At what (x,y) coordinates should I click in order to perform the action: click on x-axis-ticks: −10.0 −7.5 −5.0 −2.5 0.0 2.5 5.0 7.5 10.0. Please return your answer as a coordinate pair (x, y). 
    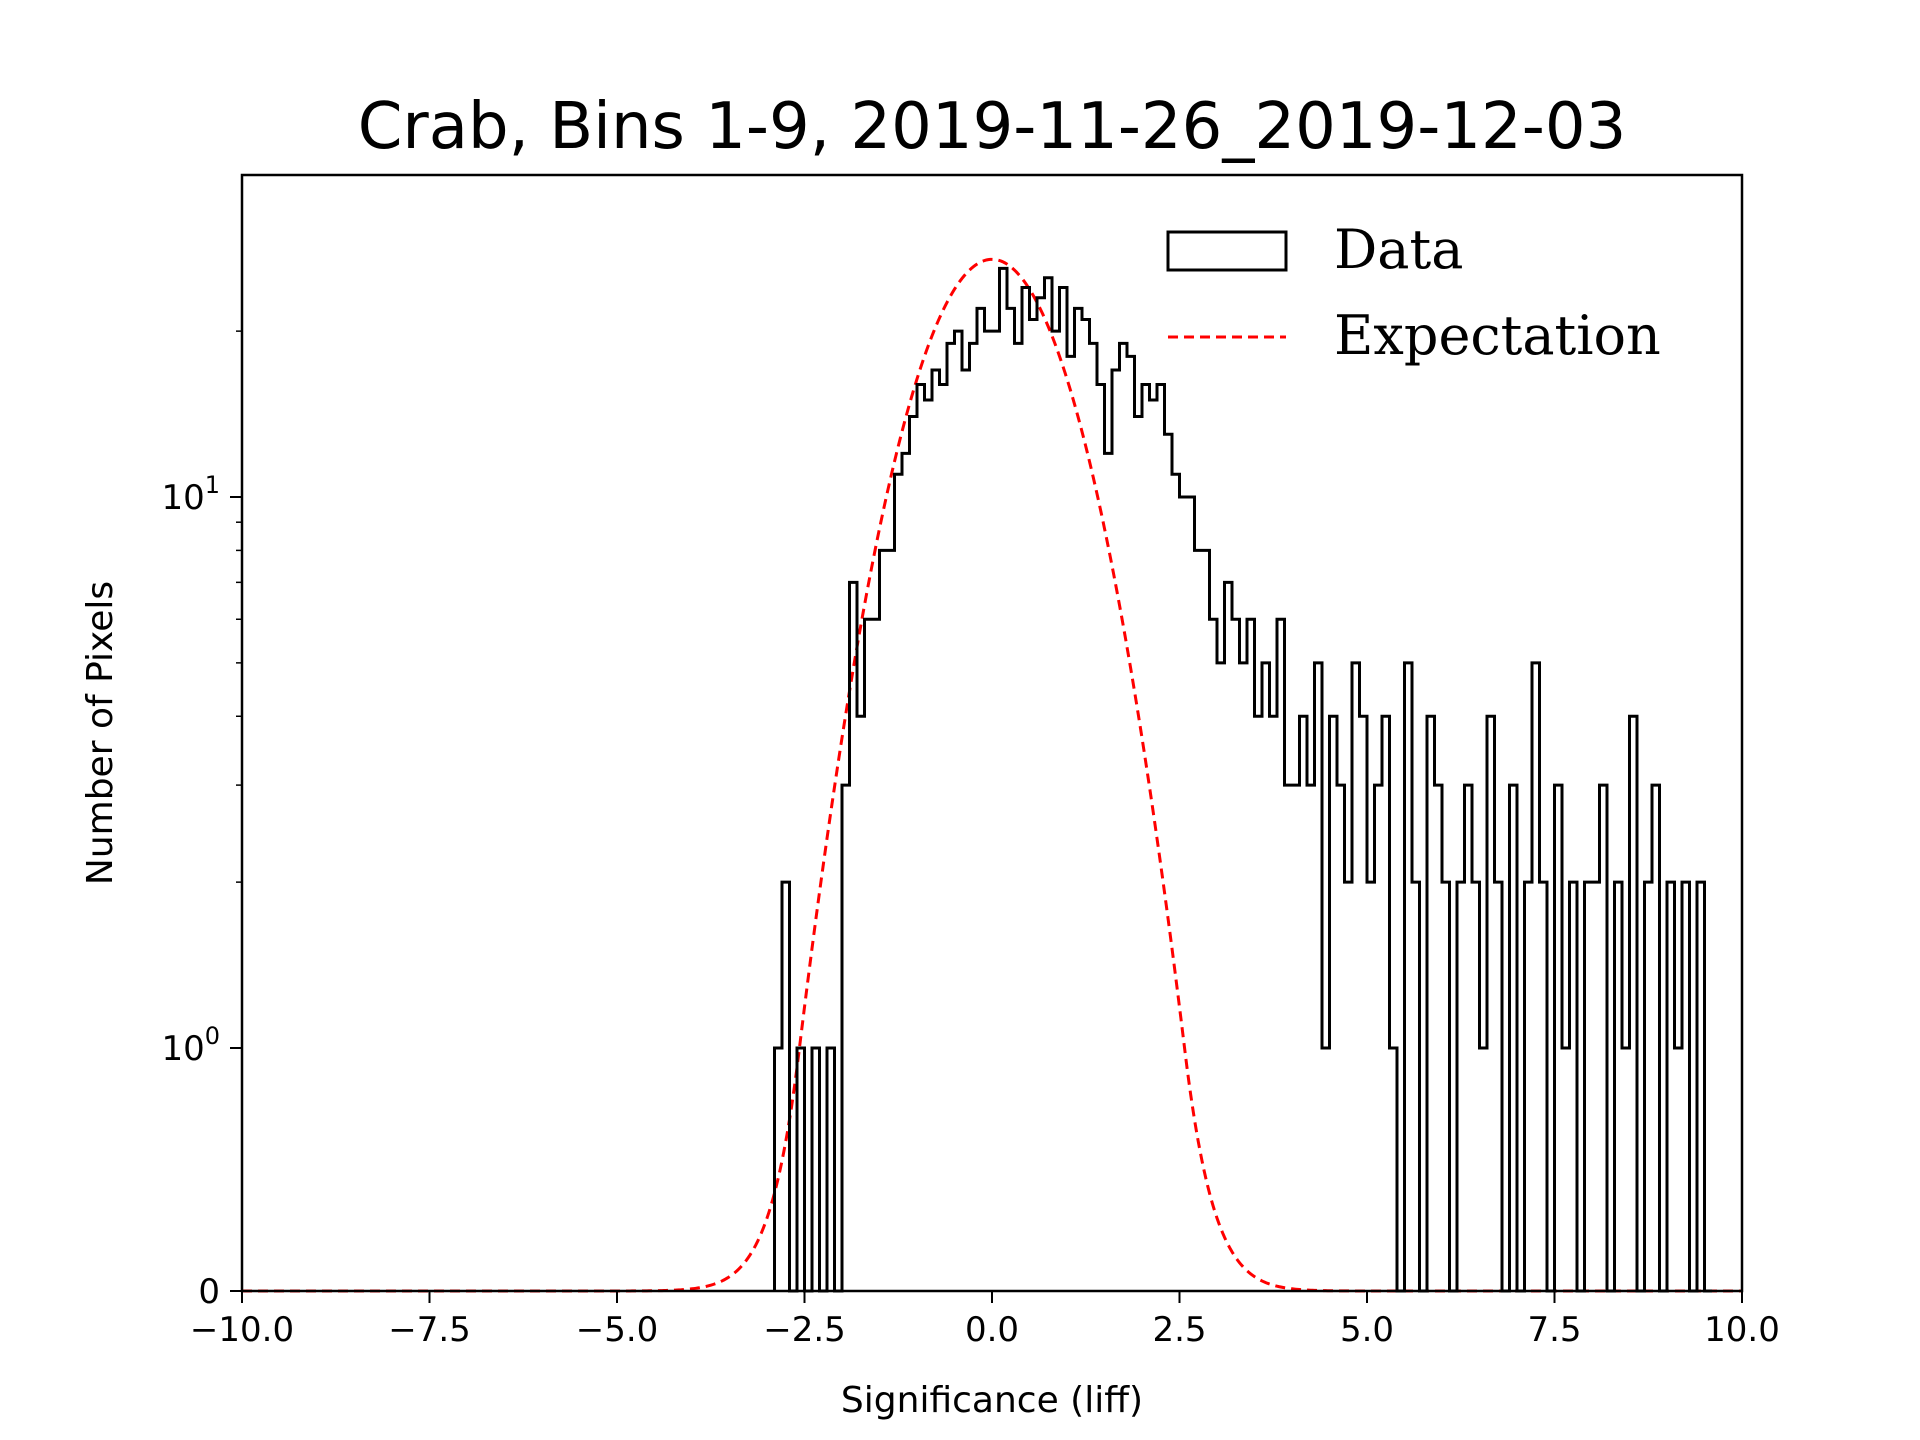
    Looking at the image, I should click on (985, 1320).